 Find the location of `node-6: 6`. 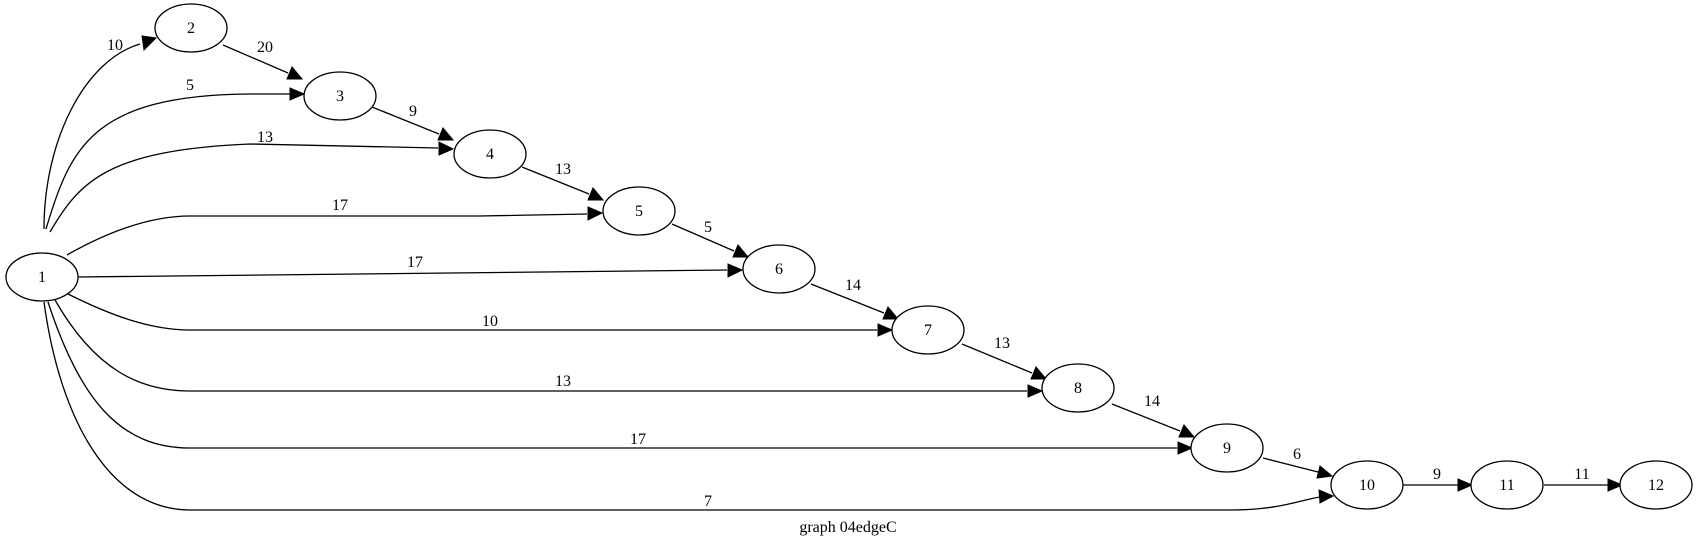

node-6: 6 is located at coordinates (779, 269).